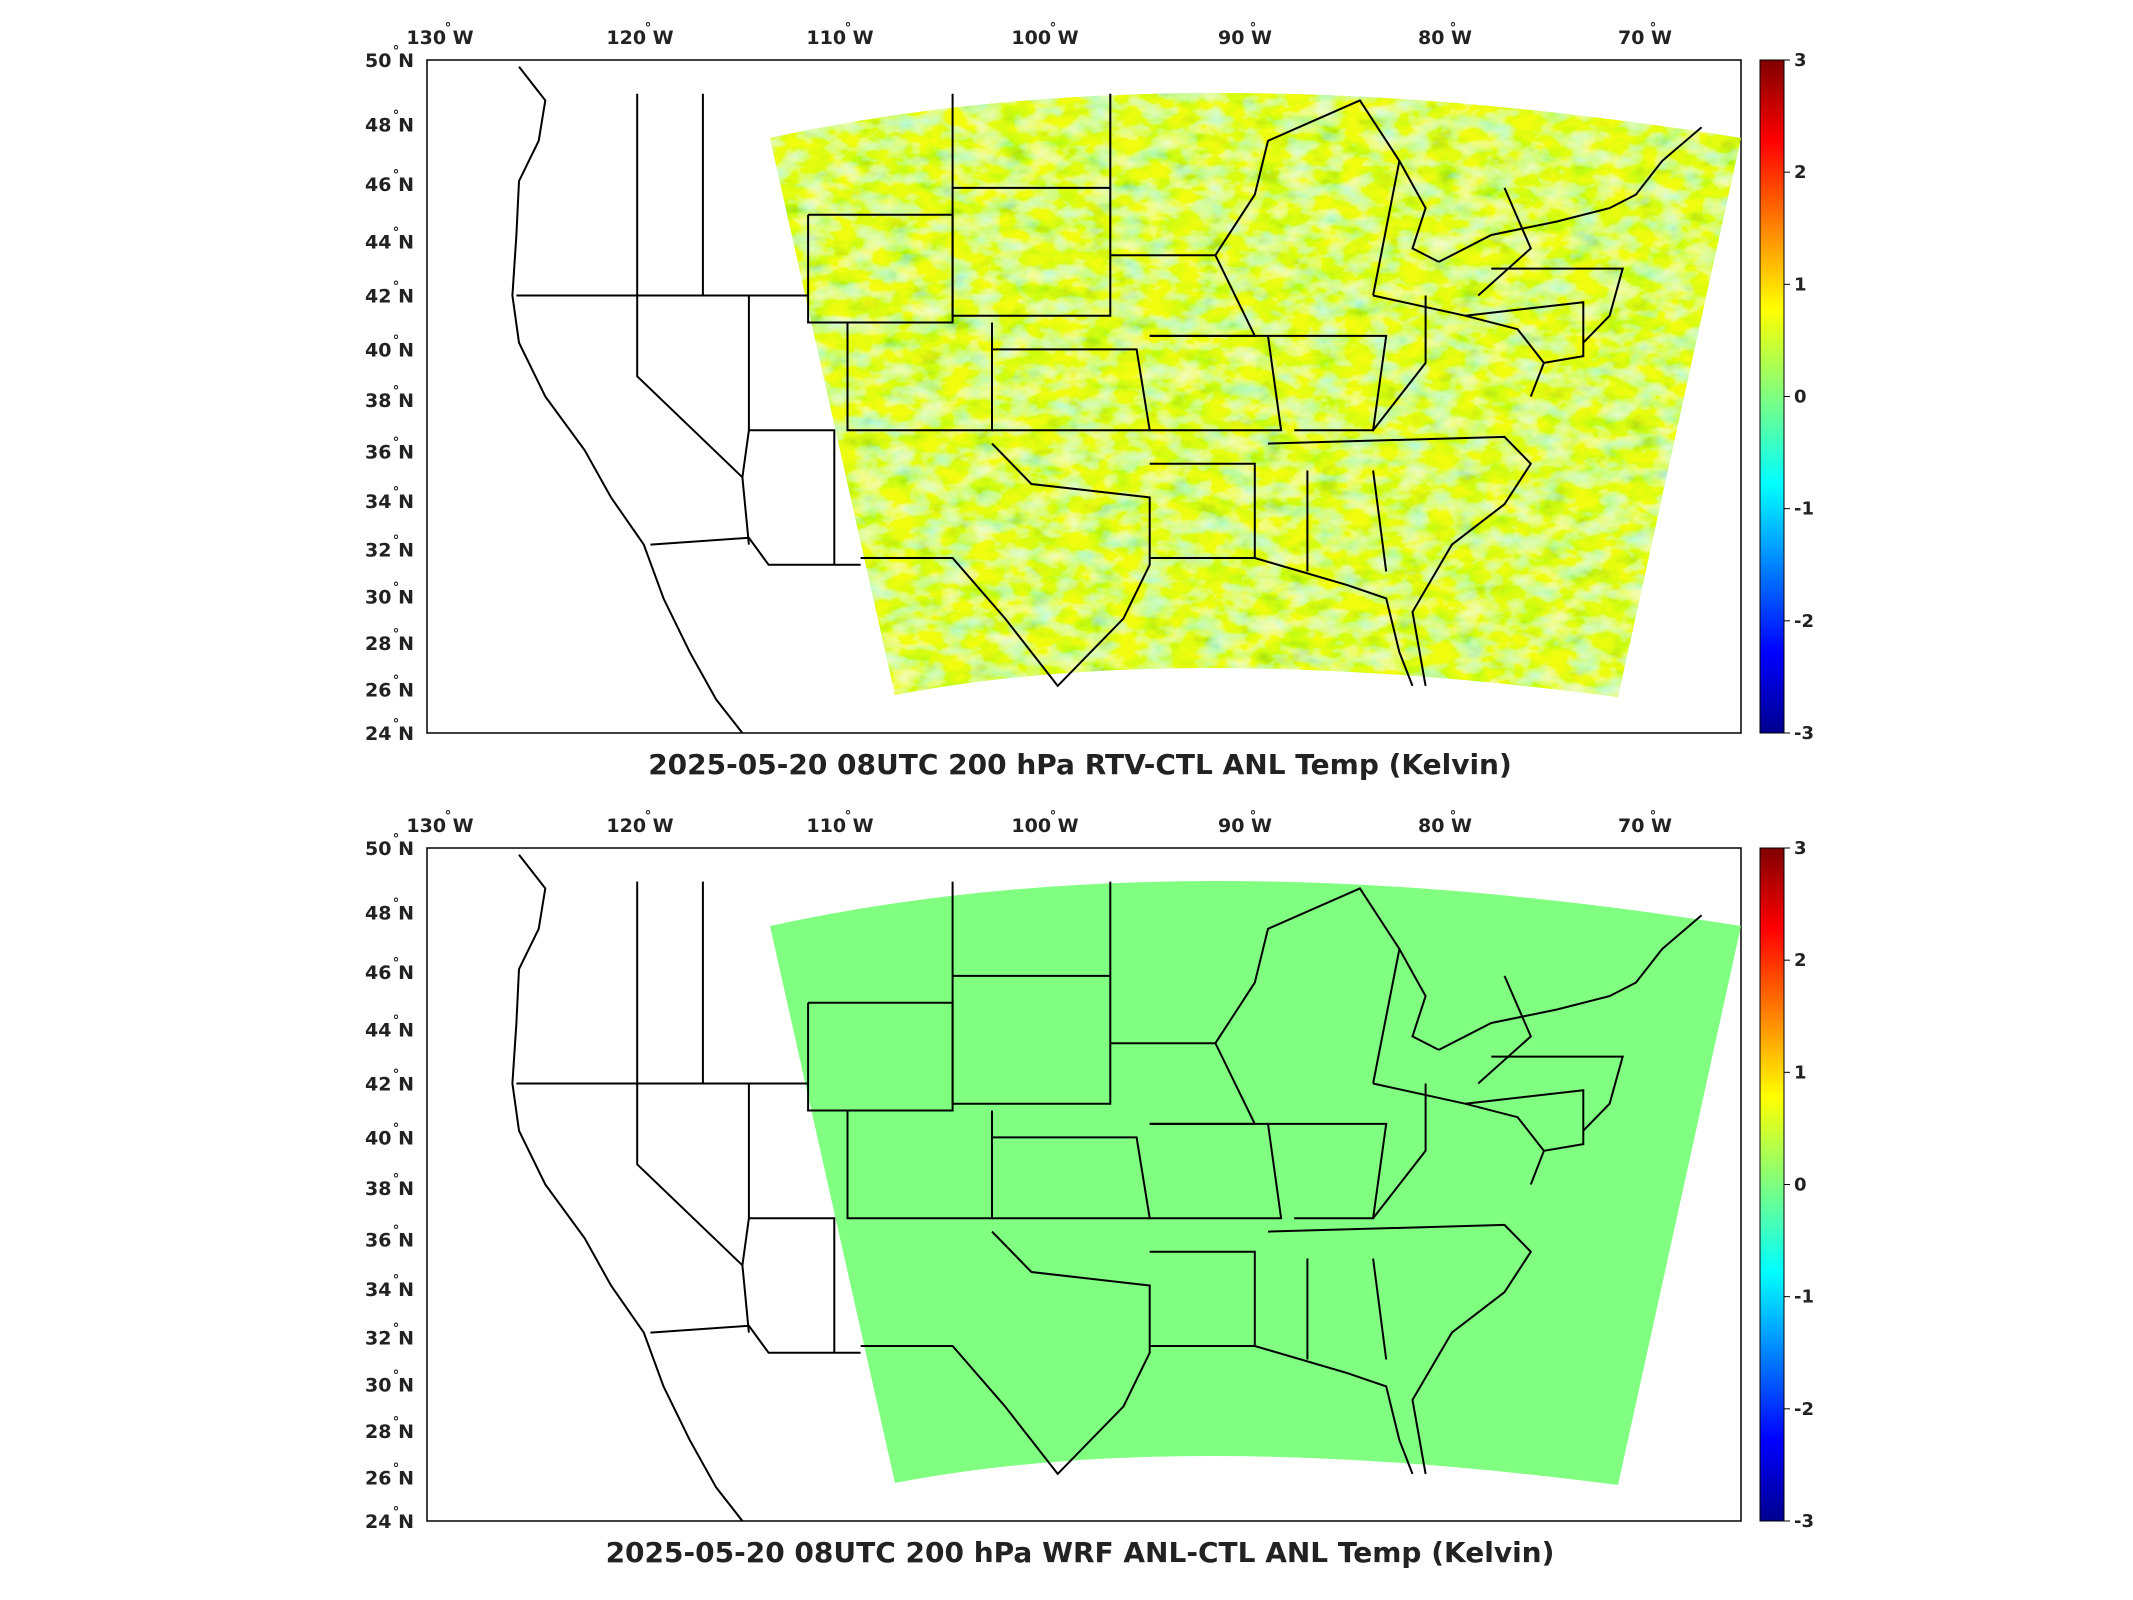 This screenshot has height=1600, width=2133. What do you see at coordinates (389, 1338) in the screenshot?
I see `lat-tick-label: 32 N` at bounding box center [389, 1338].